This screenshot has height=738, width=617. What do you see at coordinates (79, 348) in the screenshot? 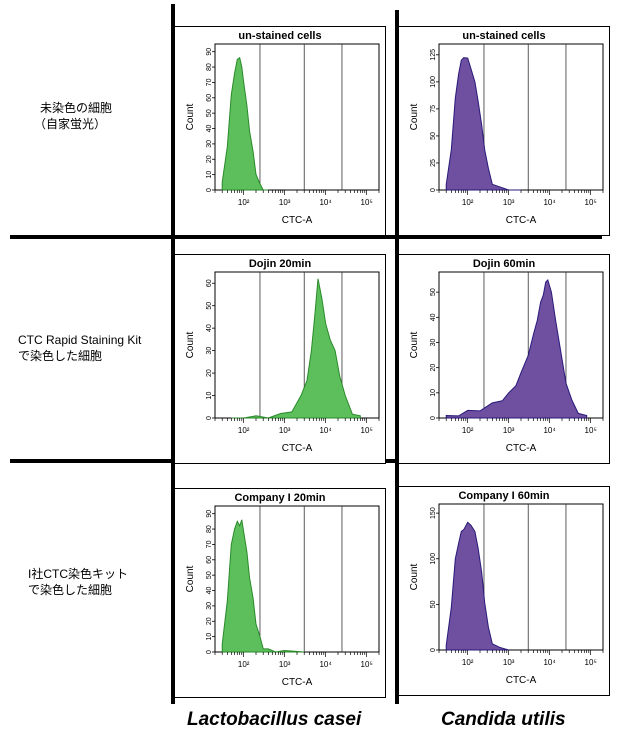
I see `row-label-2: CTC Rapid Staining Kit で染色した細胞` at bounding box center [79, 348].